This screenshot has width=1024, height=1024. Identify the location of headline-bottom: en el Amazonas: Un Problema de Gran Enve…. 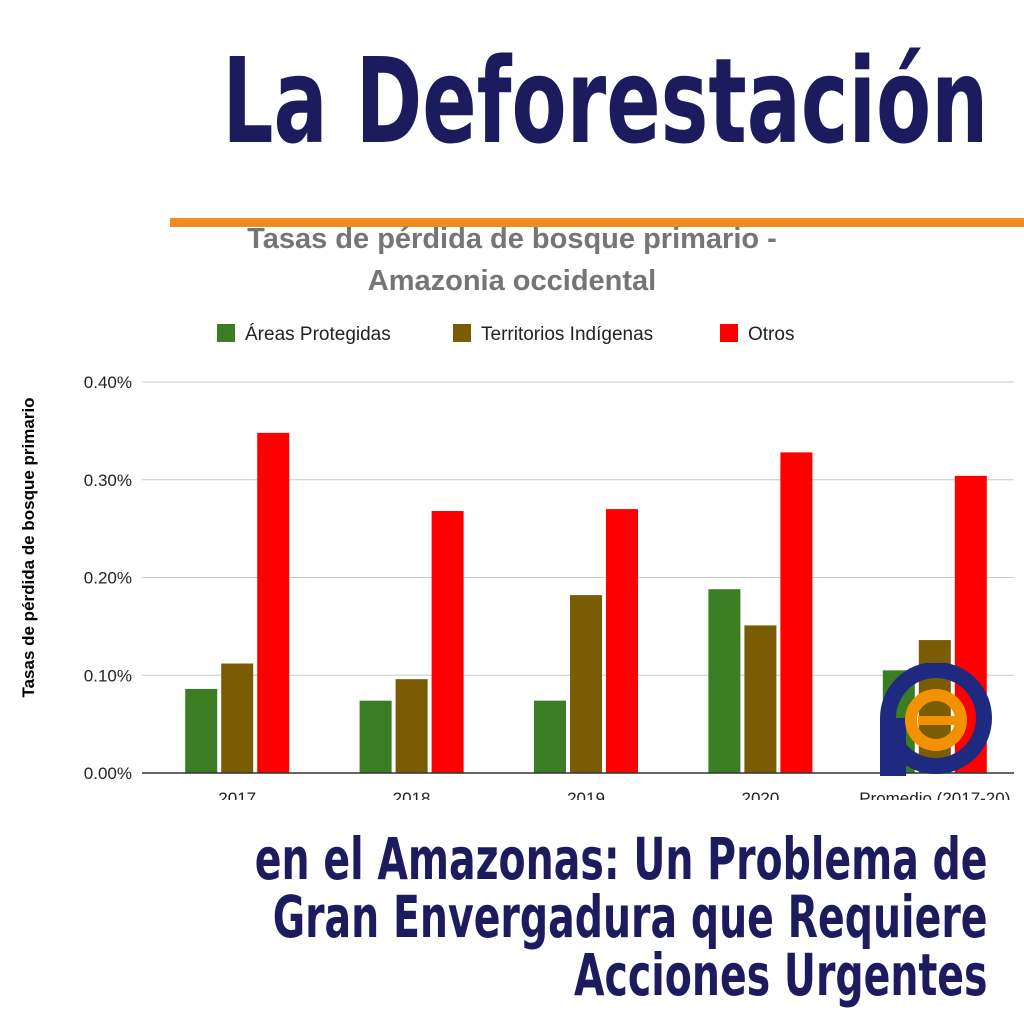
(621, 917).